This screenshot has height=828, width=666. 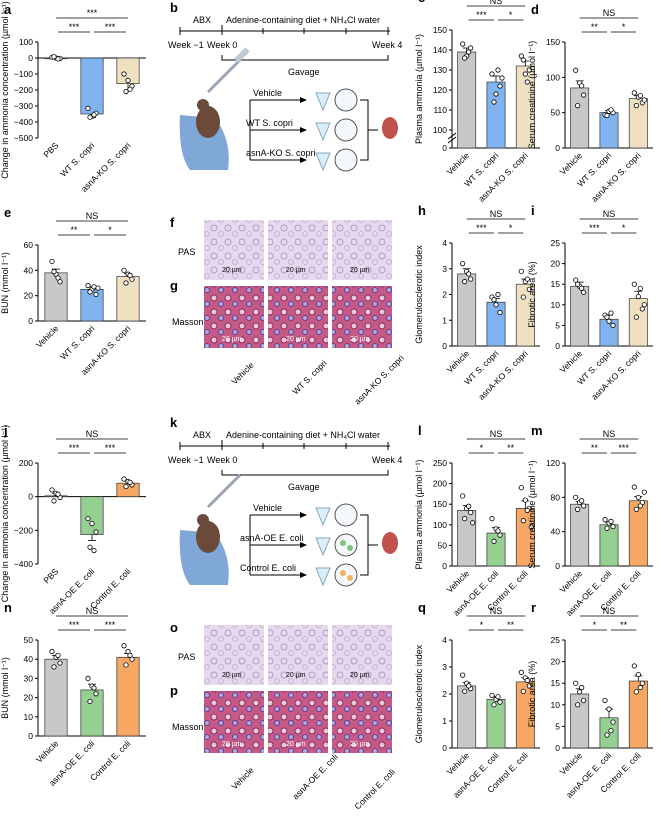 What do you see at coordinates (267, 508) in the screenshot?
I see `group-vehicle: Vehicle` at bounding box center [267, 508].